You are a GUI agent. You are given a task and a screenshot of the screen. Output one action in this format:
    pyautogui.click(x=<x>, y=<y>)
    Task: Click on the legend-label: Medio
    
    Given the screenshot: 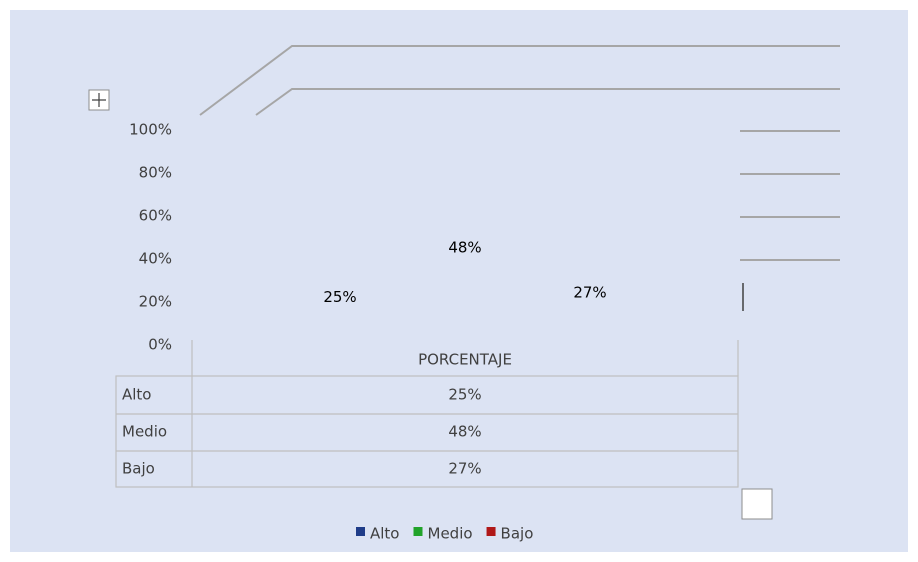 What is the action you would take?
    pyautogui.click(x=450, y=534)
    